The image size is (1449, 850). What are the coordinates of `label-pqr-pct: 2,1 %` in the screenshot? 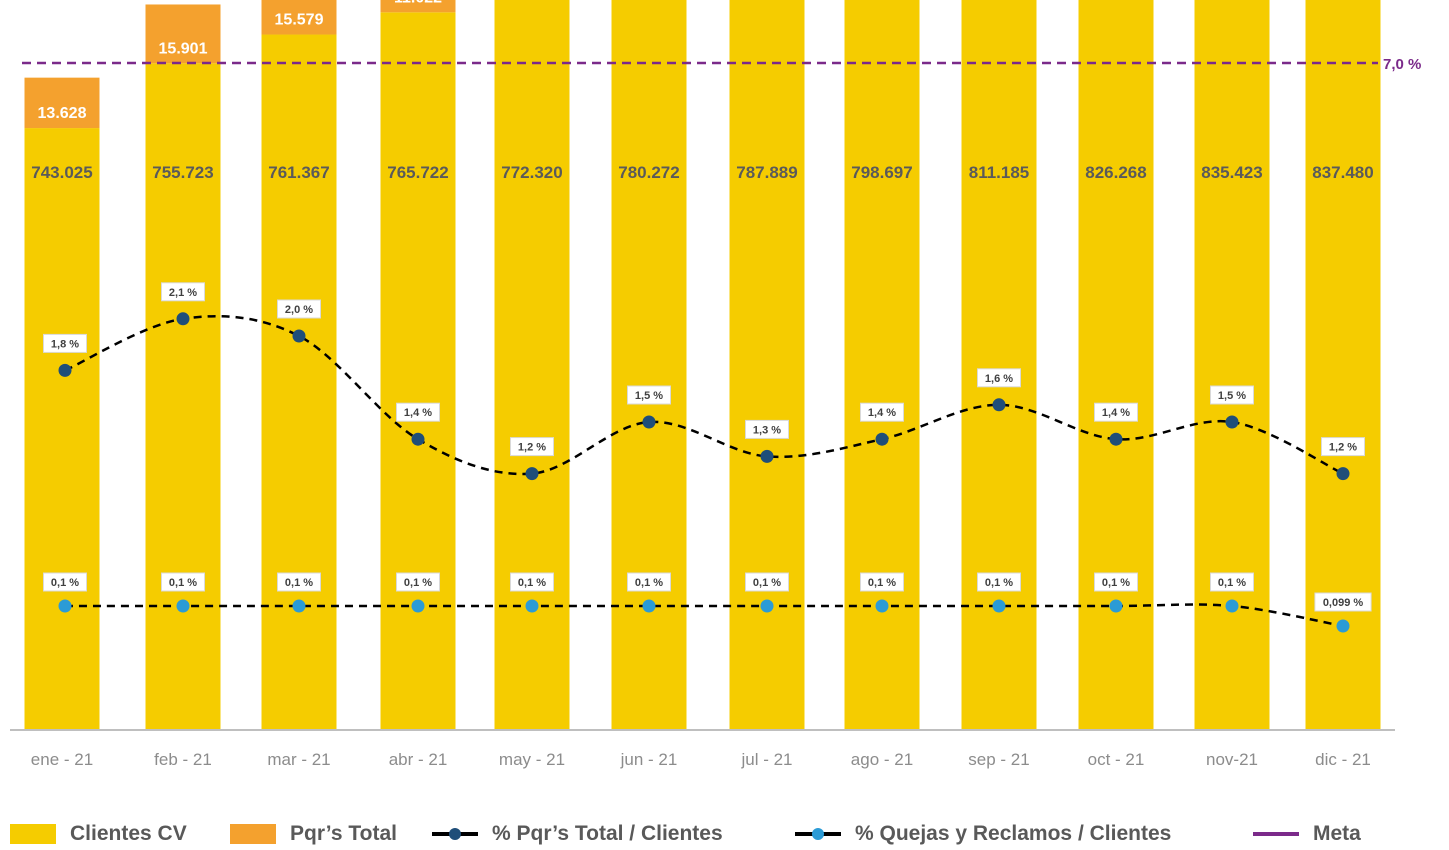 It's located at (183, 293).